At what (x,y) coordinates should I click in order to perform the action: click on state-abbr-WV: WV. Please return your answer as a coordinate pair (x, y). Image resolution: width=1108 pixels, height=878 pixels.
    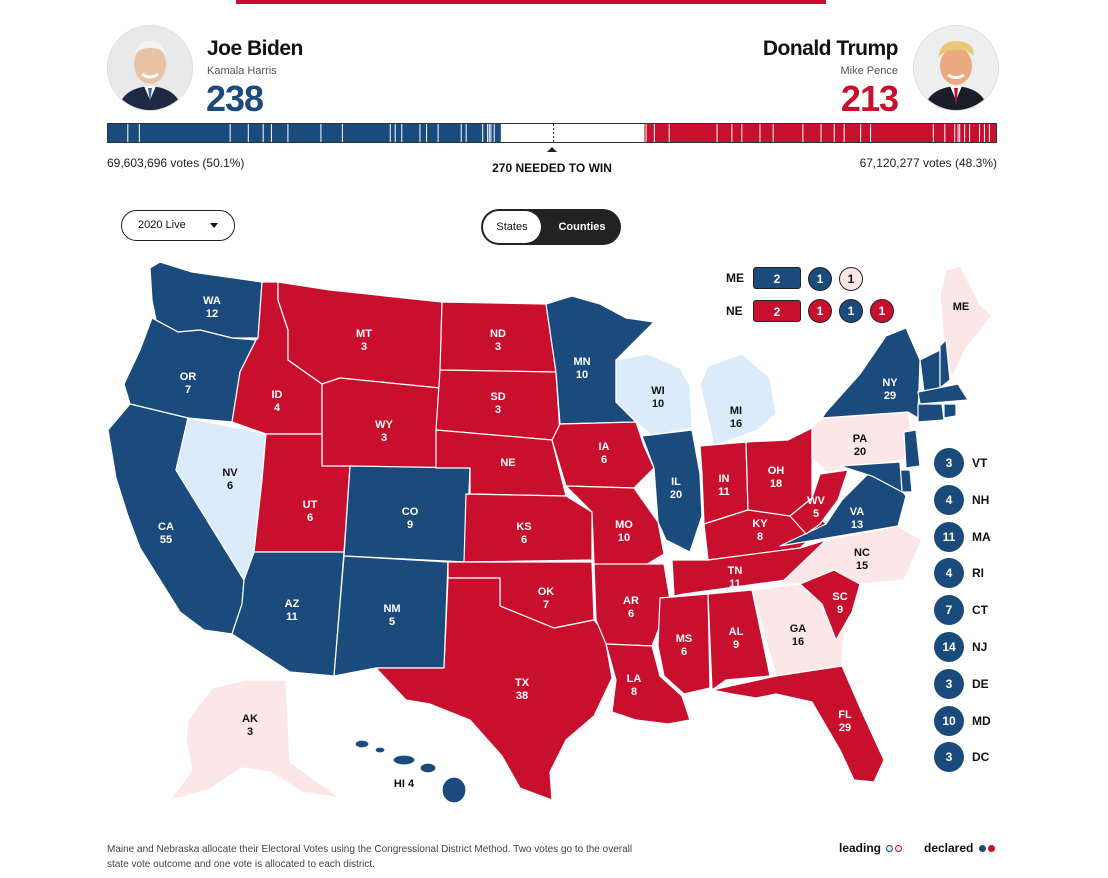
    Looking at the image, I should click on (816, 501).